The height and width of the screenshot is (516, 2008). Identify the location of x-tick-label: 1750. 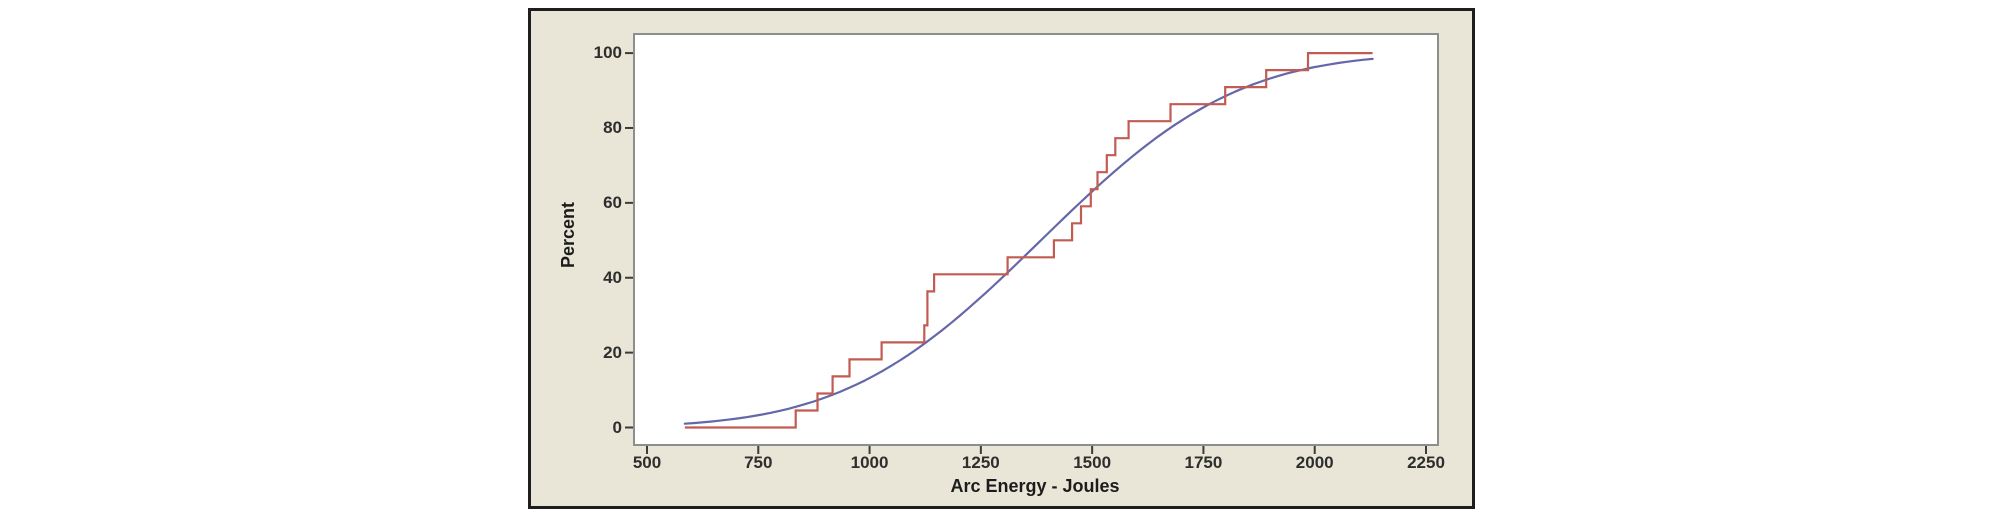
(1203, 462).